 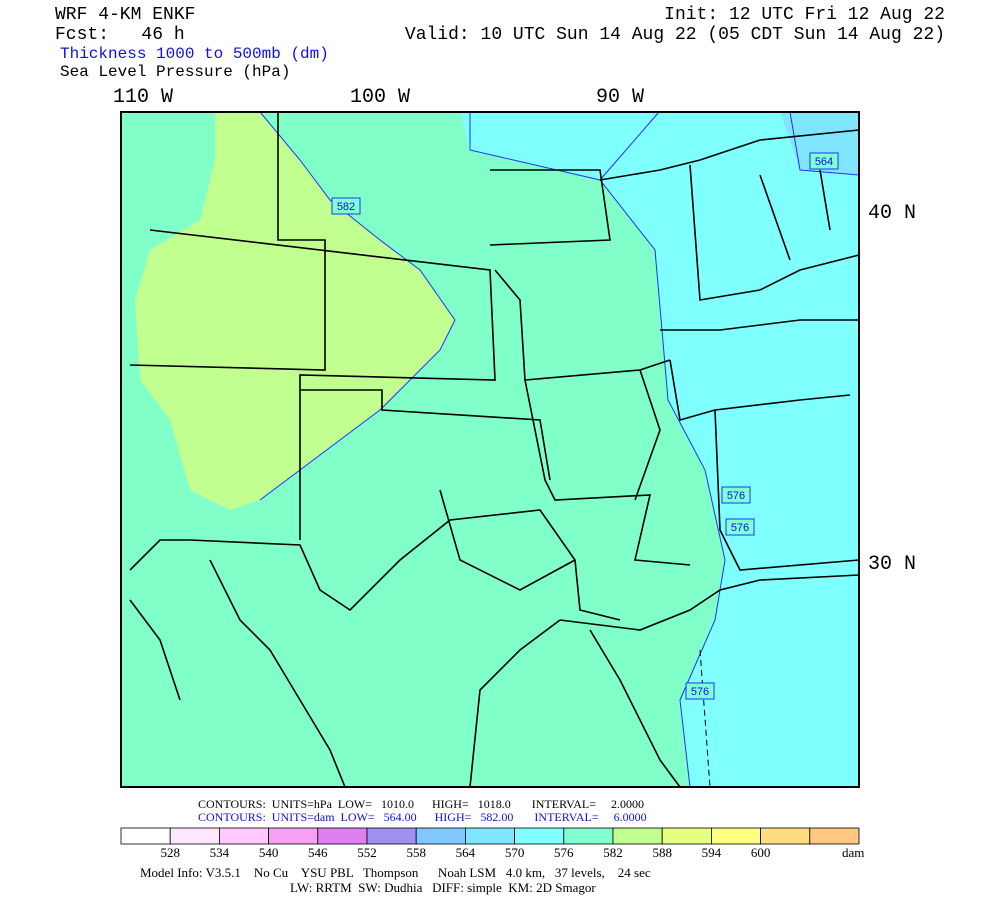 What do you see at coordinates (892, 564) in the screenshot?
I see `latitude-label: 30 N` at bounding box center [892, 564].